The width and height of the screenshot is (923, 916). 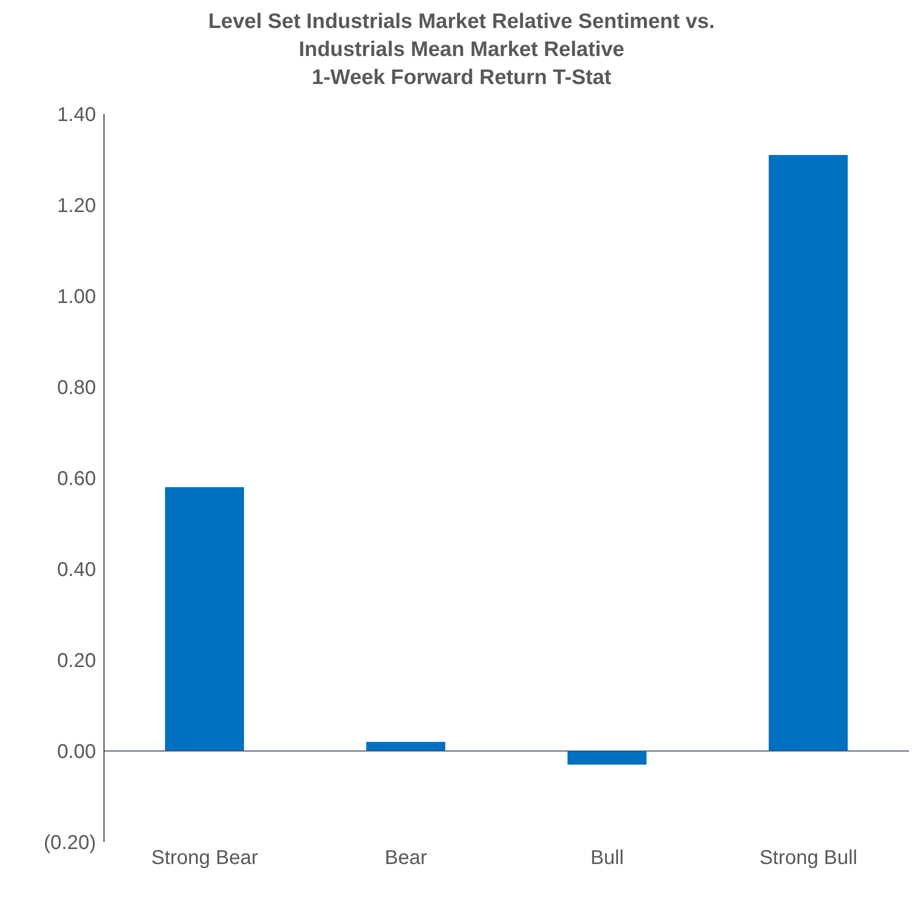 I want to click on y-tick-label: 1.20, so click(x=76, y=206).